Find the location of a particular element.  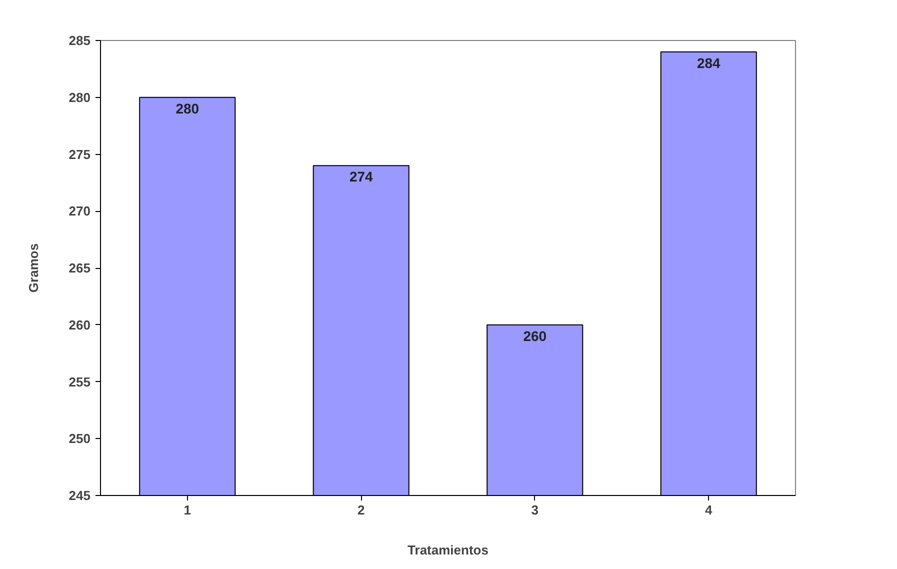

y-tick-label: 275 is located at coordinates (79, 154).